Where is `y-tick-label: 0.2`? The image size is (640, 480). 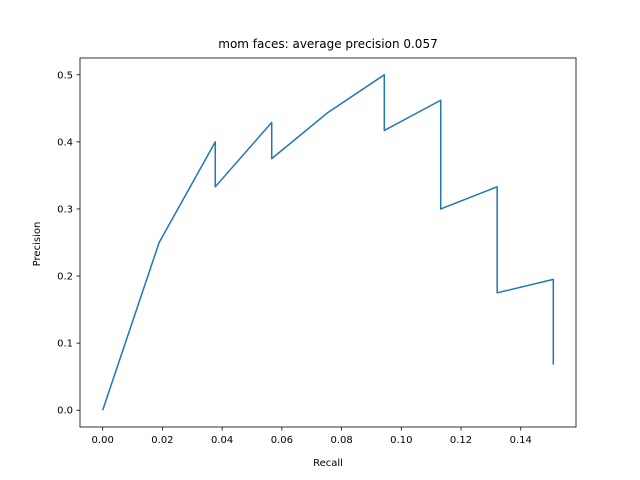 y-tick-label: 0.2 is located at coordinates (65, 277).